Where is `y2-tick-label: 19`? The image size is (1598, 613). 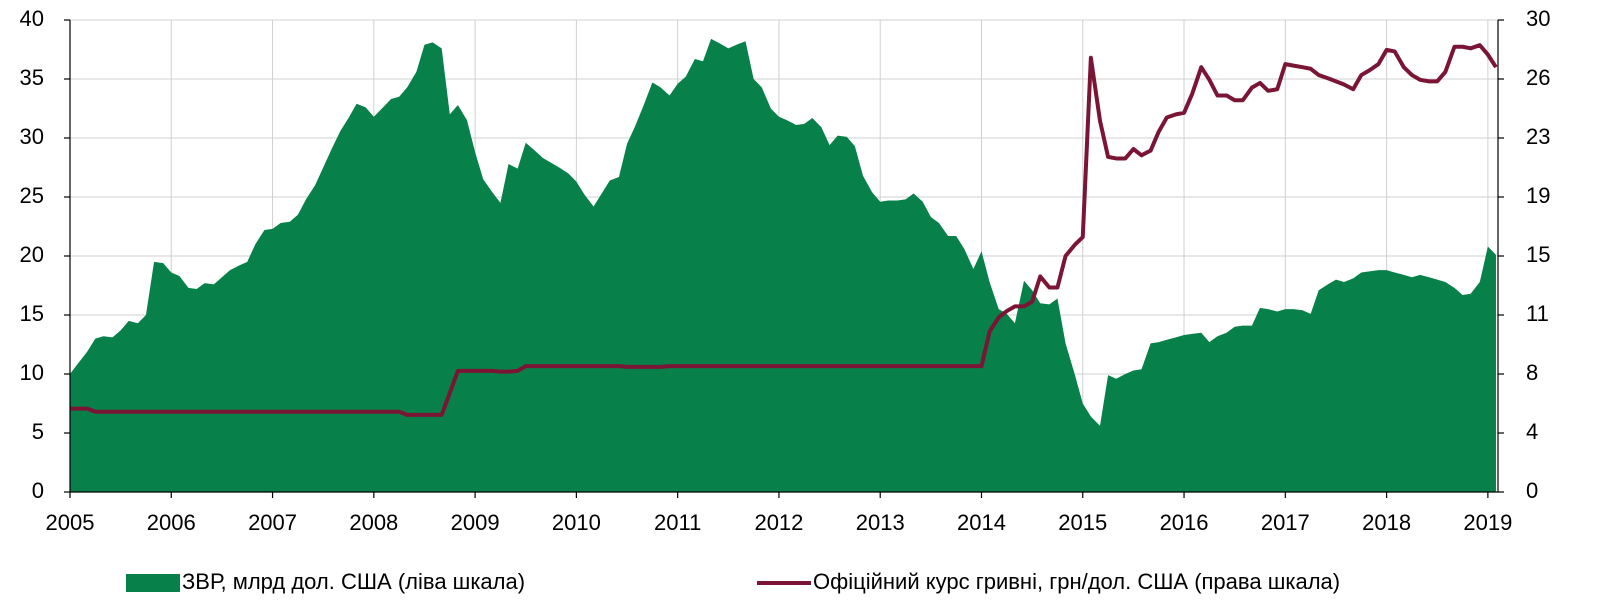
y2-tick-label: 19 is located at coordinates (1538, 195).